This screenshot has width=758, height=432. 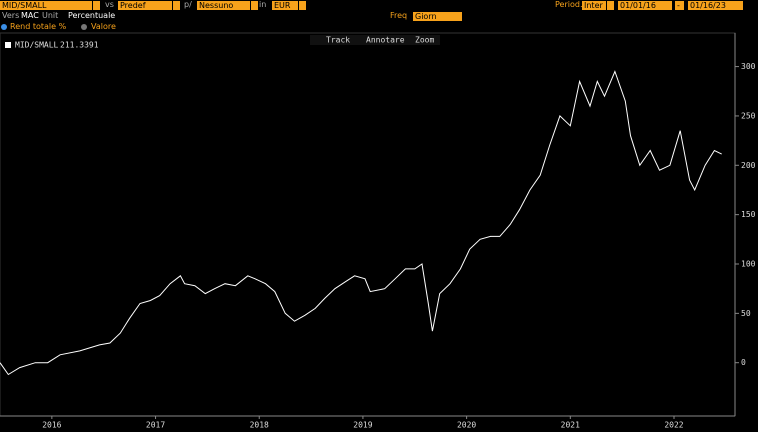 I want to click on currency-field: EUR, so click(x=285, y=5).